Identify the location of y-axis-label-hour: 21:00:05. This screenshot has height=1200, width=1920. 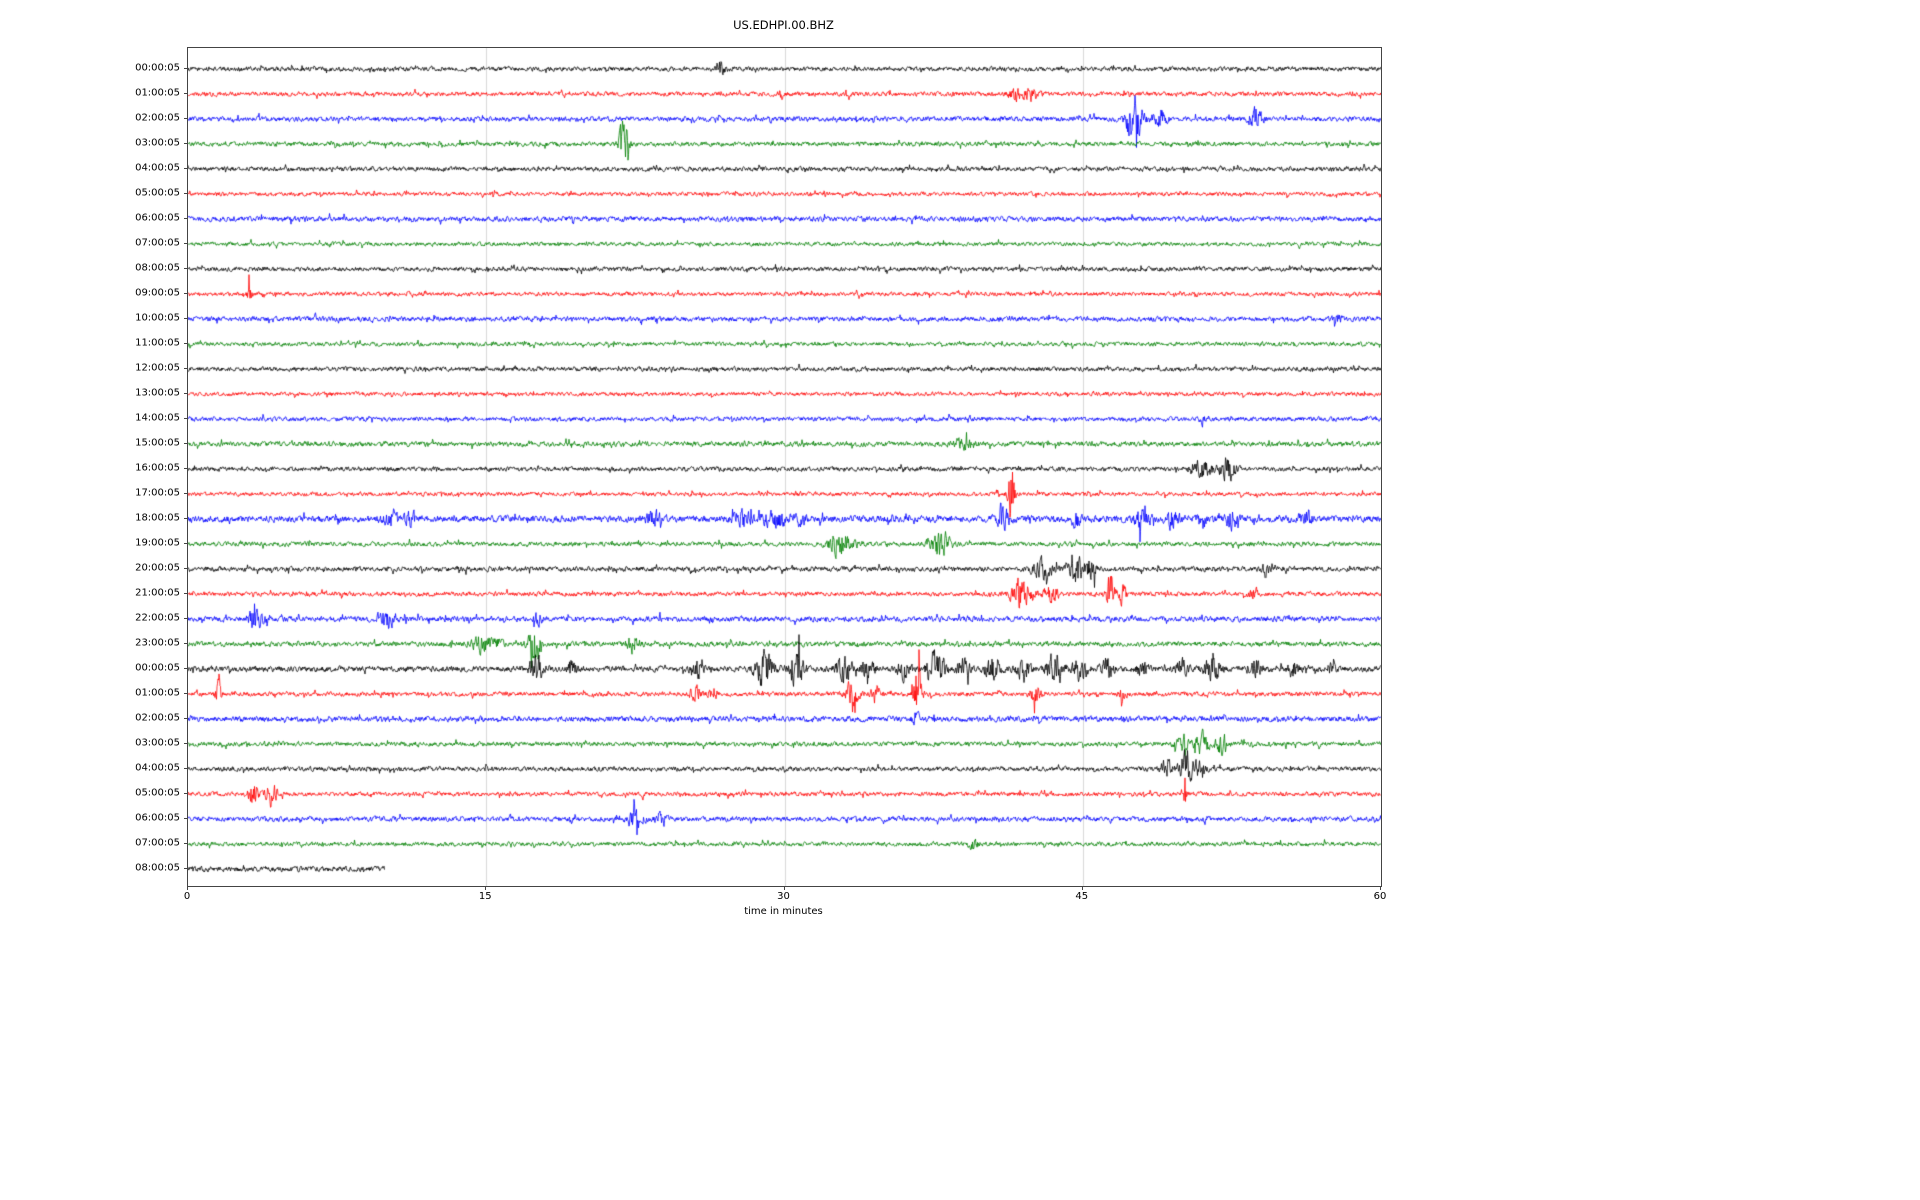
(157, 593).